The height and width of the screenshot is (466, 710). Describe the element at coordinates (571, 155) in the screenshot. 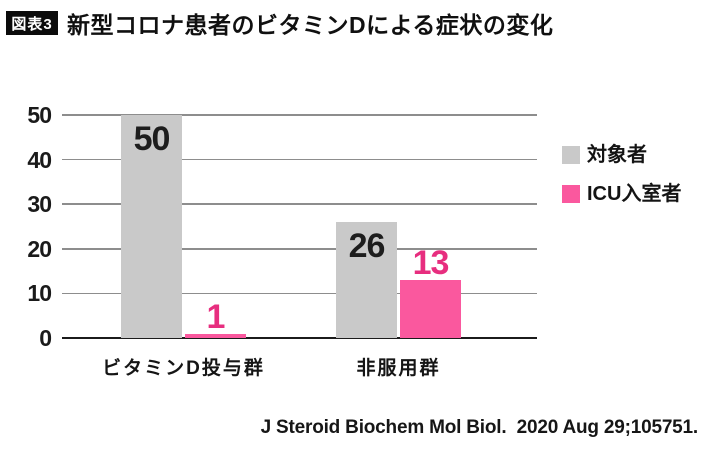

I see `legend-swatch-gray` at that location.